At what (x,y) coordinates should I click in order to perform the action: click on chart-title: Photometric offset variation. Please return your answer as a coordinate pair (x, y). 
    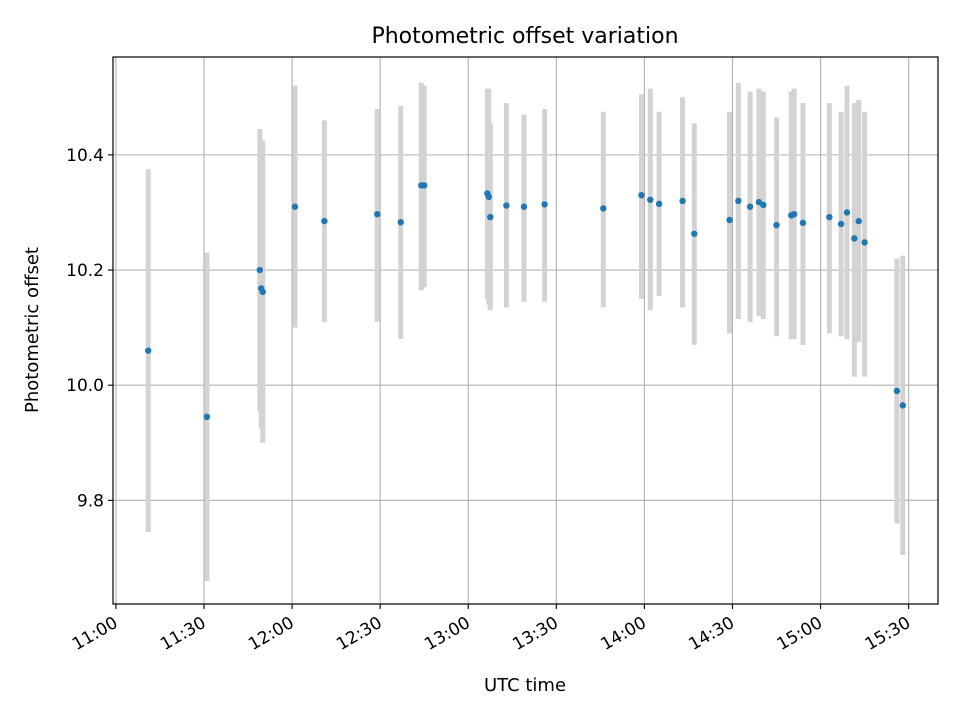
    Looking at the image, I should click on (524, 36).